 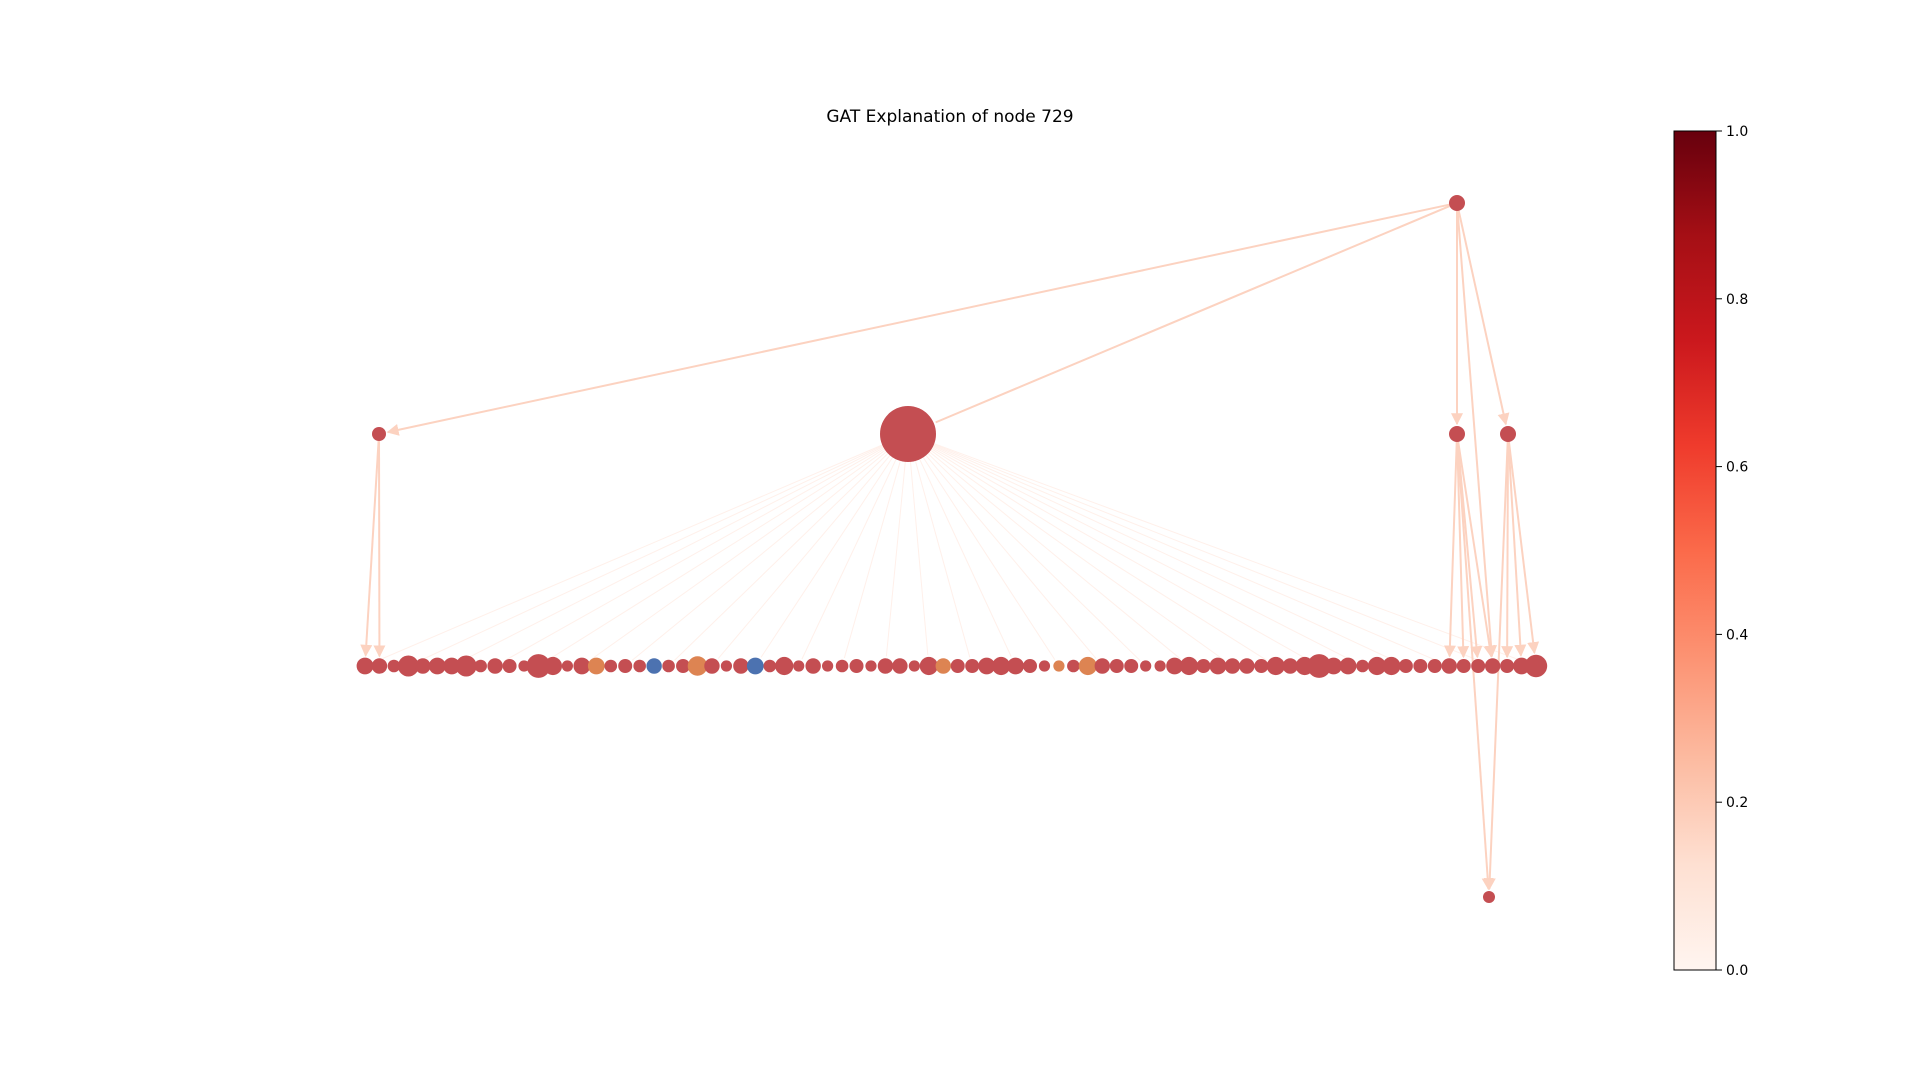 What do you see at coordinates (1695, 550) in the screenshot?
I see `colorbar-gradient` at bounding box center [1695, 550].